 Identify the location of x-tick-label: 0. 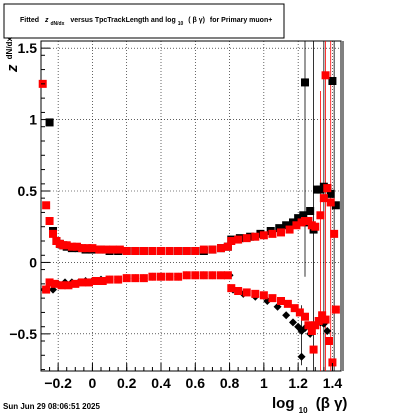
(93, 383).